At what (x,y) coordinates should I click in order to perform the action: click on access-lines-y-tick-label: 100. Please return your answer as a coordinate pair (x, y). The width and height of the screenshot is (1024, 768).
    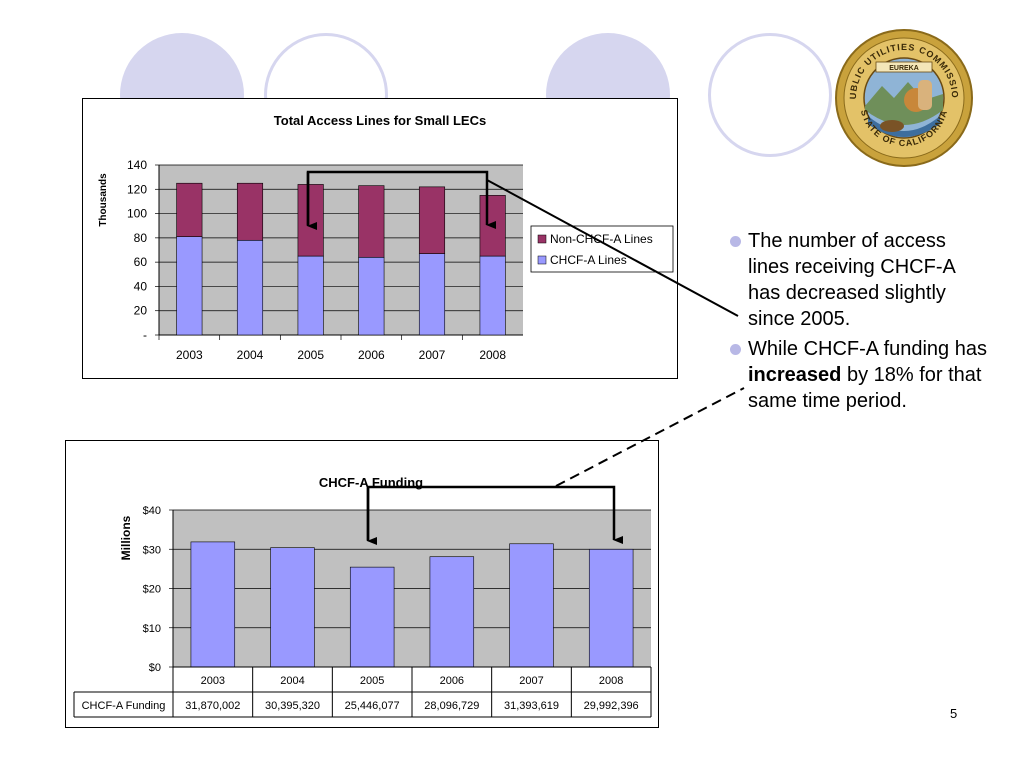
    Looking at the image, I should click on (137, 214).